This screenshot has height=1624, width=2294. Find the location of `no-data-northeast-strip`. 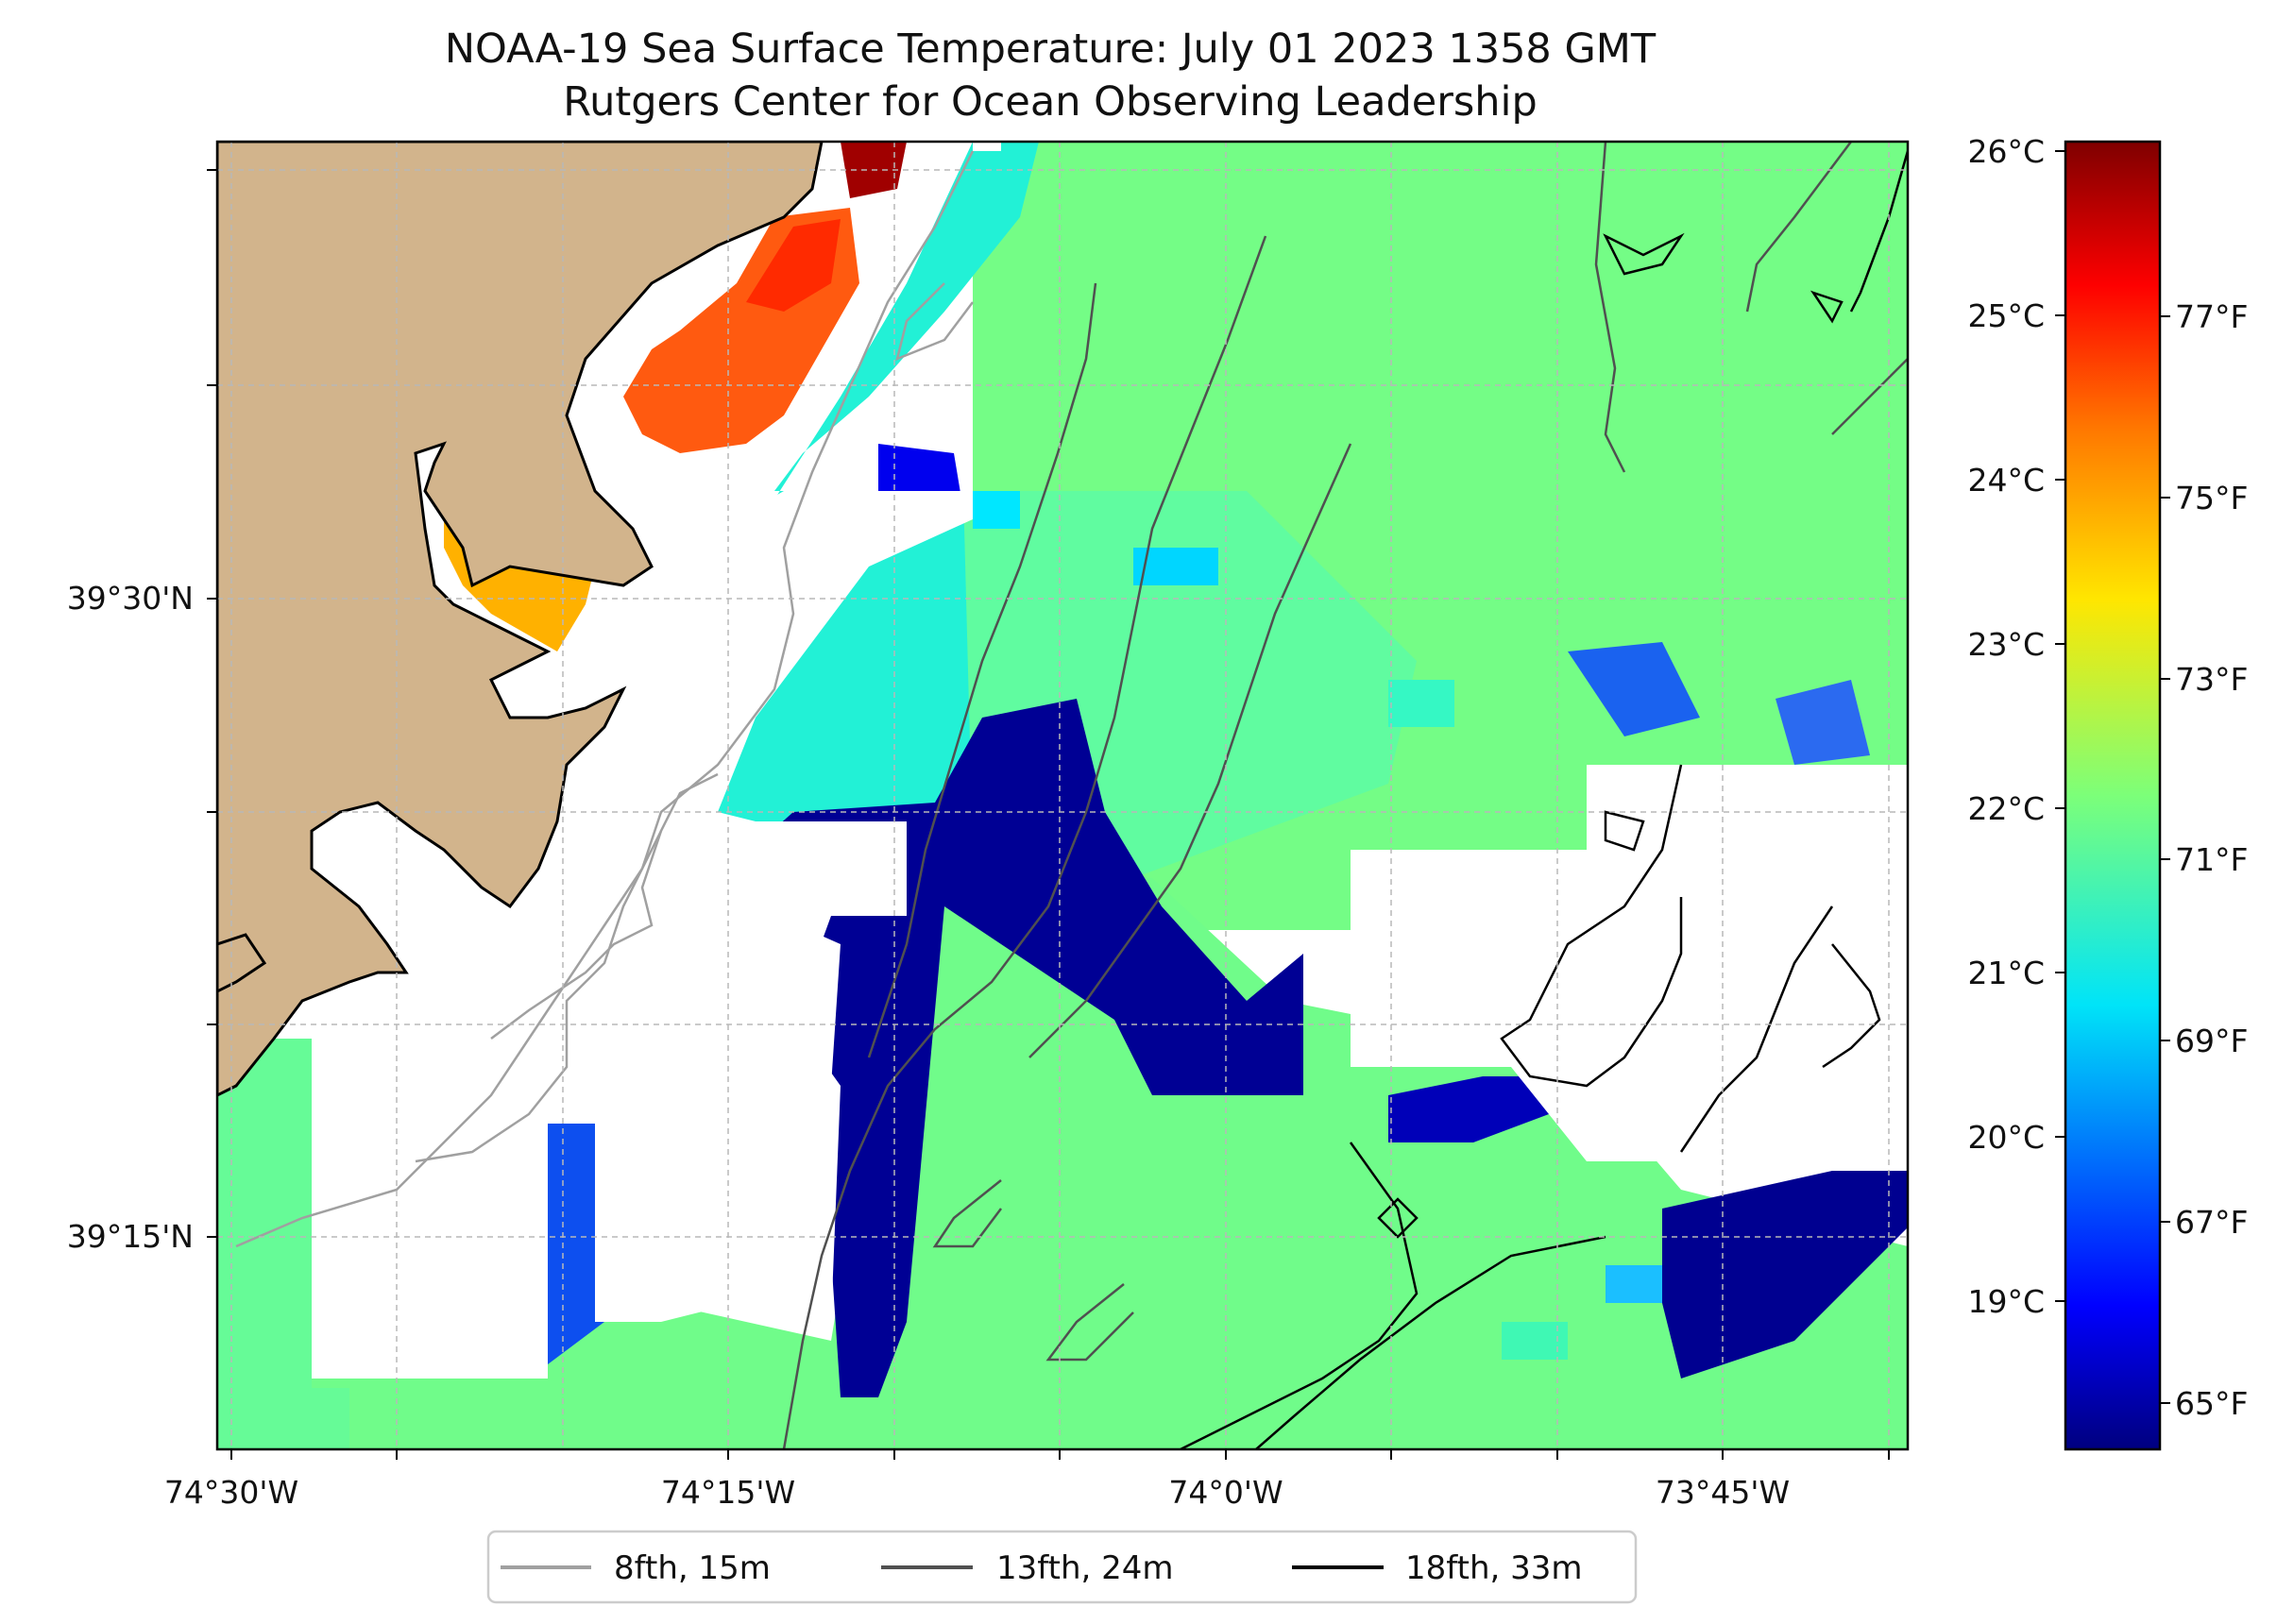

no-data-northeast-strip is located at coordinates (987, 146).